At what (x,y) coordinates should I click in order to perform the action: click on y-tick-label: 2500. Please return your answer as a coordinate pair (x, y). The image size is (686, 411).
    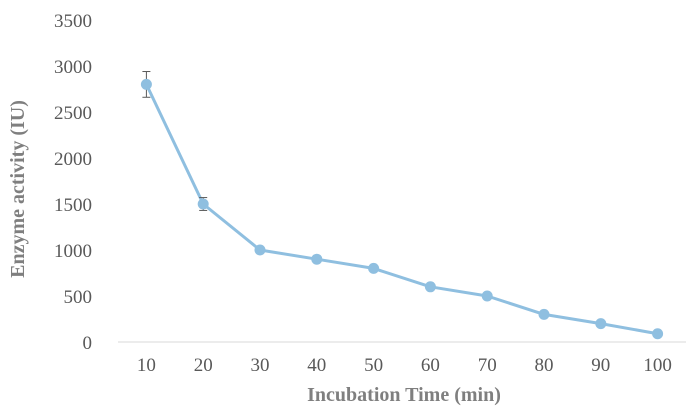
    Looking at the image, I should click on (73, 113).